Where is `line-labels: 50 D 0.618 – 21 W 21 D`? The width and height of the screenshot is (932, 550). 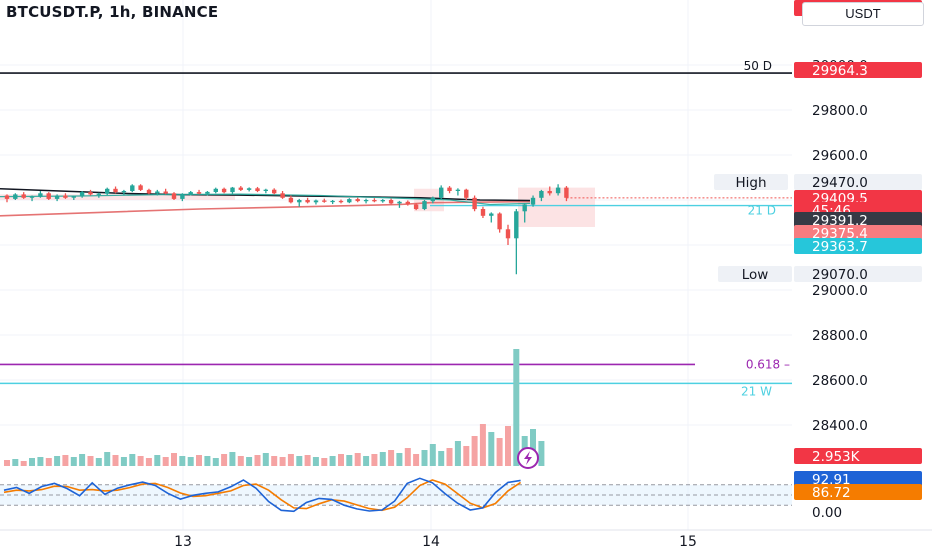 line-labels: 50 D 0.618 – 21 W 21 D is located at coordinates (765, 228).